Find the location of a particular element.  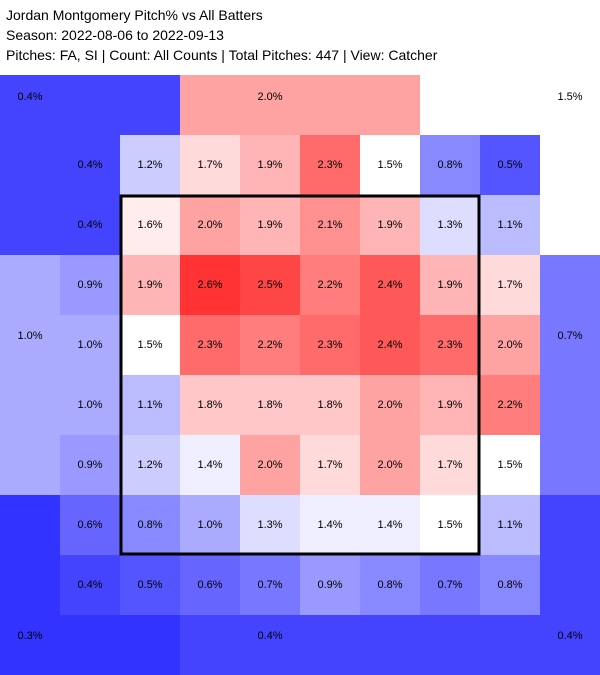

cell-value-label: 2.4% is located at coordinates (389, 285).